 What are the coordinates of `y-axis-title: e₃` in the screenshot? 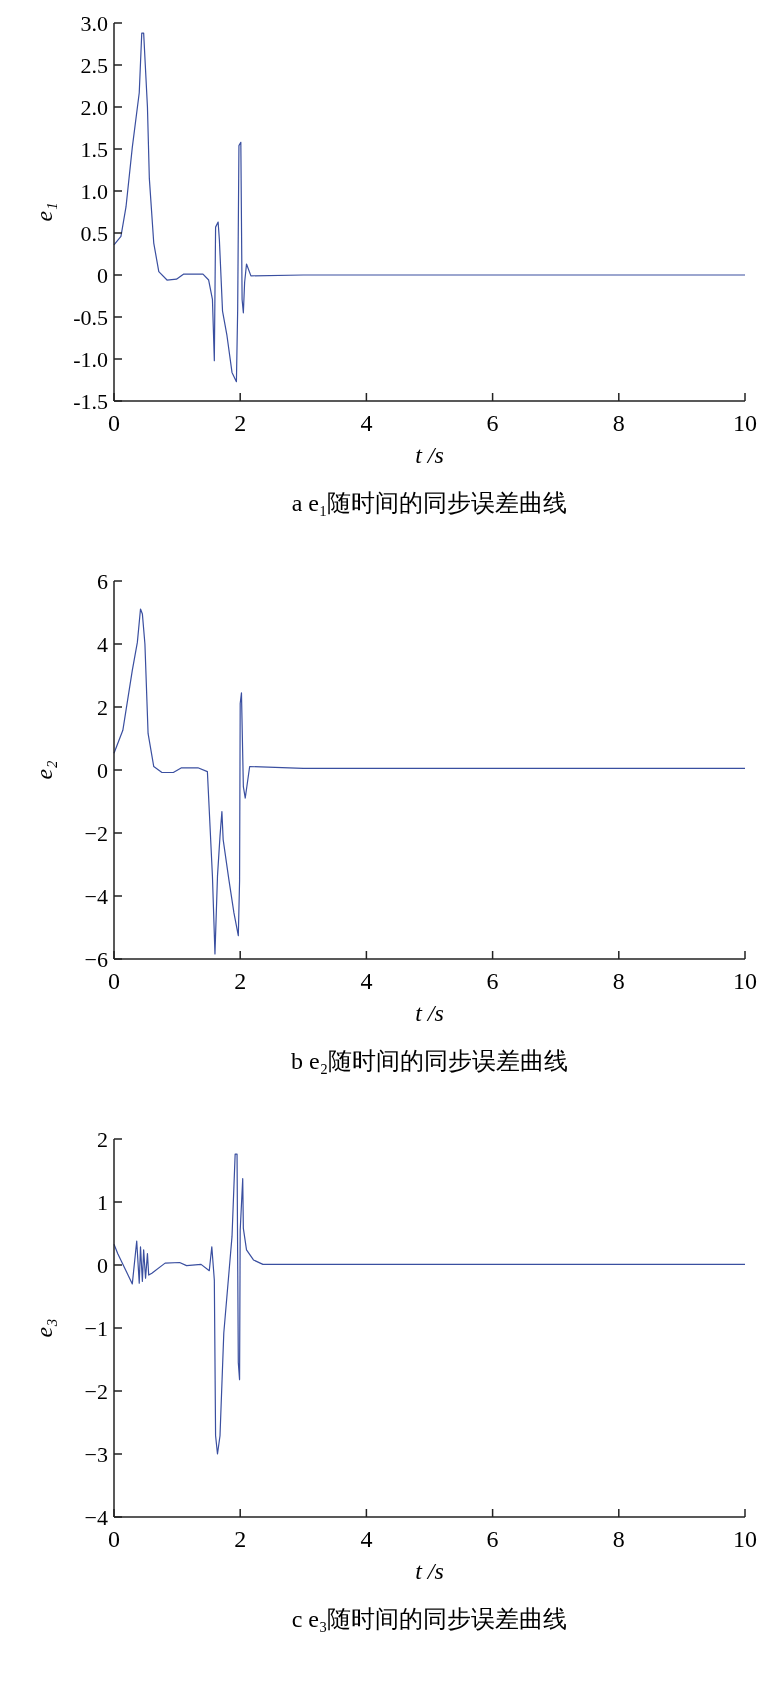 It's located at (44, 1328).